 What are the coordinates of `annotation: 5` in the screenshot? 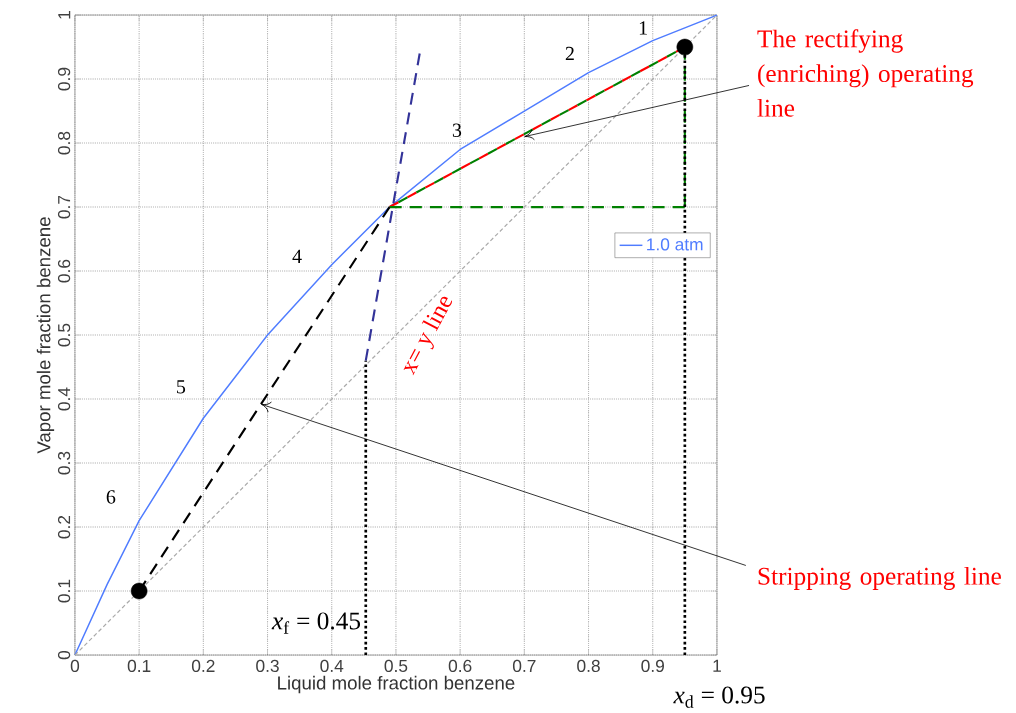 It's located at (181, 387).